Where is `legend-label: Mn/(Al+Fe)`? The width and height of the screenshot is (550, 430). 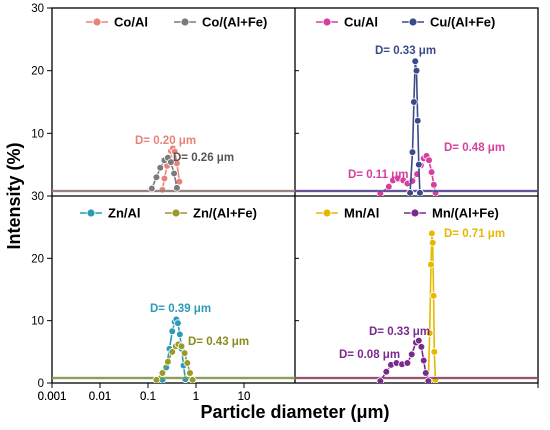
legend-label: Mn/(Al+Fe) is located at coordinates (465, 213).